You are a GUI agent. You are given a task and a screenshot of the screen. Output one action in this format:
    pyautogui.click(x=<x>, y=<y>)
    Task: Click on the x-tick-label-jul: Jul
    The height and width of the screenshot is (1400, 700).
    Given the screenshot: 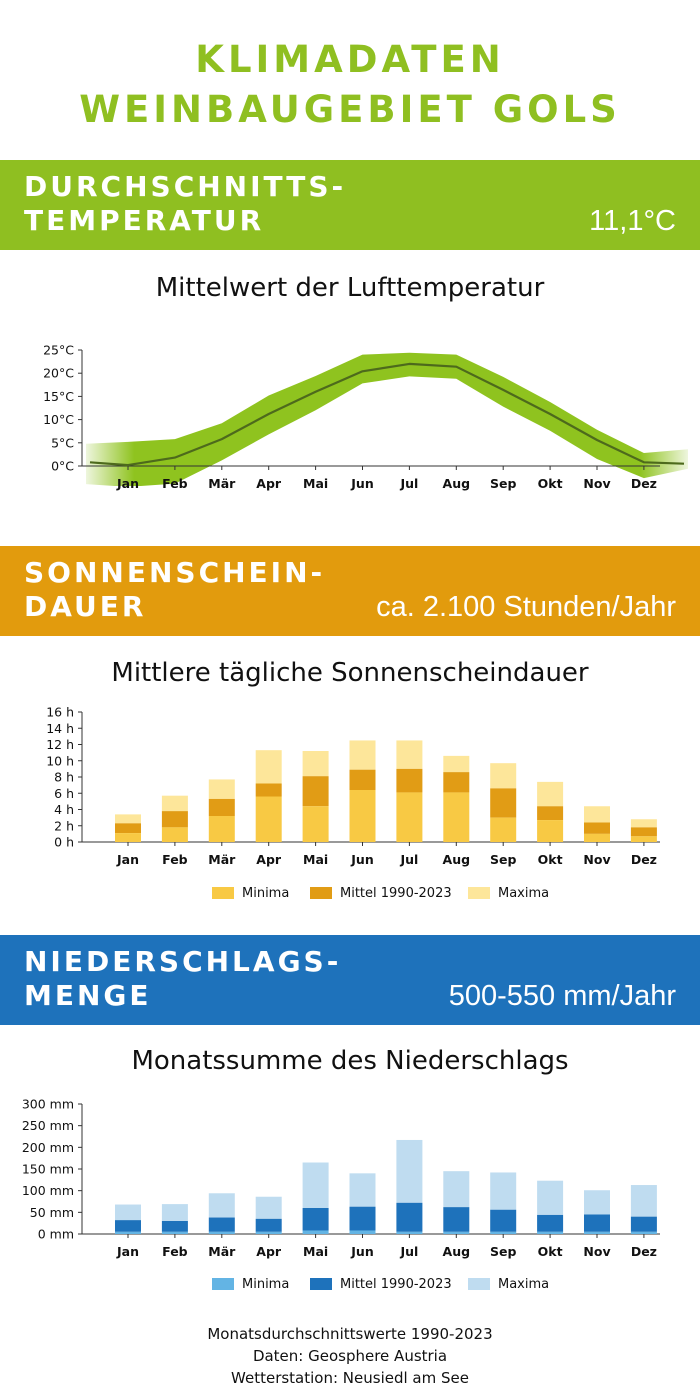 What is the action you would take?
    pyautogui.click(x=408, y=483)
    